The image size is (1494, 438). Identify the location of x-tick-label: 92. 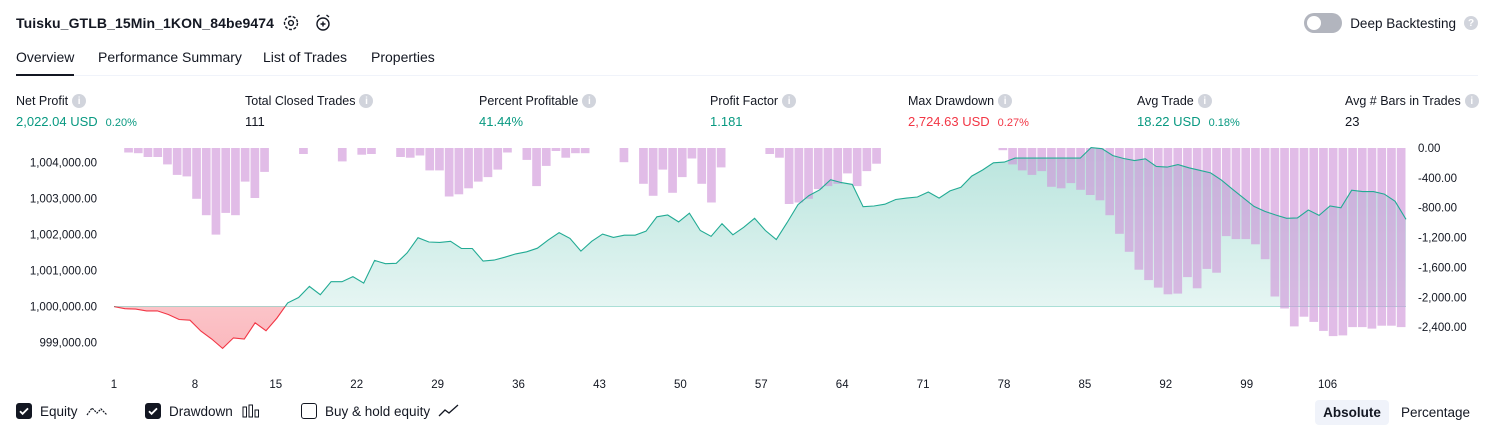
(1165, 385).